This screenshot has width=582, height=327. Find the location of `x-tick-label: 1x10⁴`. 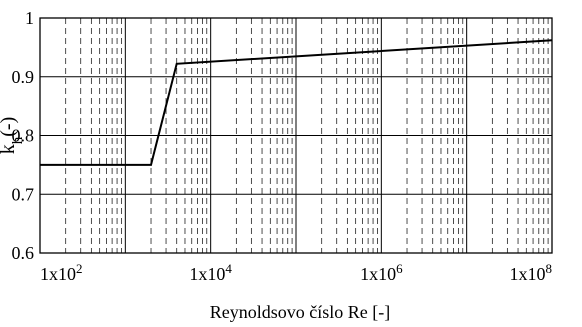

x-tick-label: 1x10⁴ is located at coordinates (210, 273).